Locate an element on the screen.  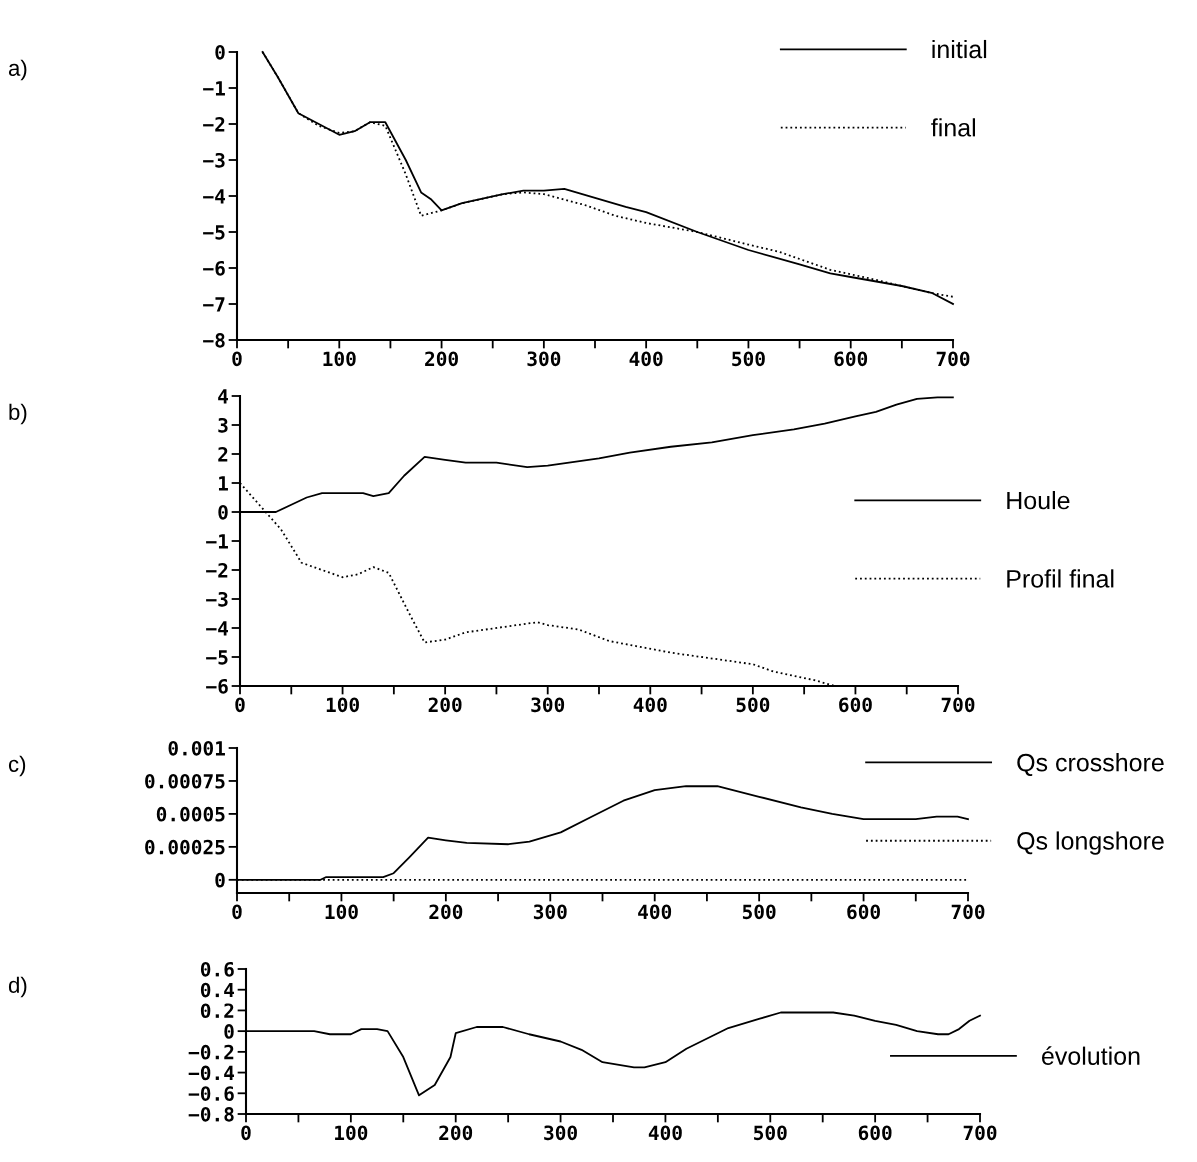
legend-label: Houle is located at coordinates (1038, 500).